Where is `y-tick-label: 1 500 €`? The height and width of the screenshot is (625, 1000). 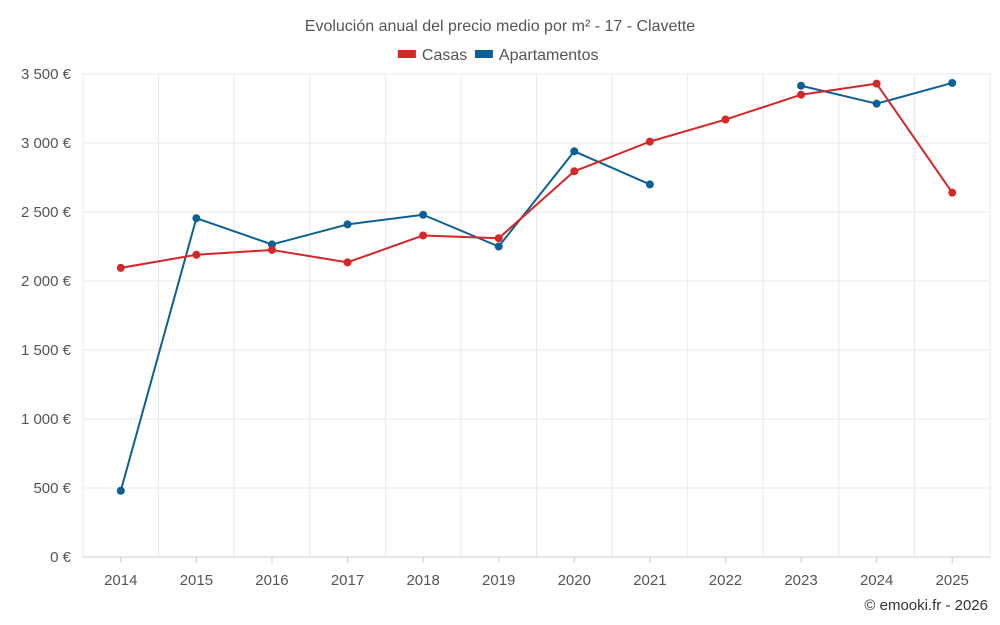
y-tick-label: 1 500 € is located at coordinates (46, 350).